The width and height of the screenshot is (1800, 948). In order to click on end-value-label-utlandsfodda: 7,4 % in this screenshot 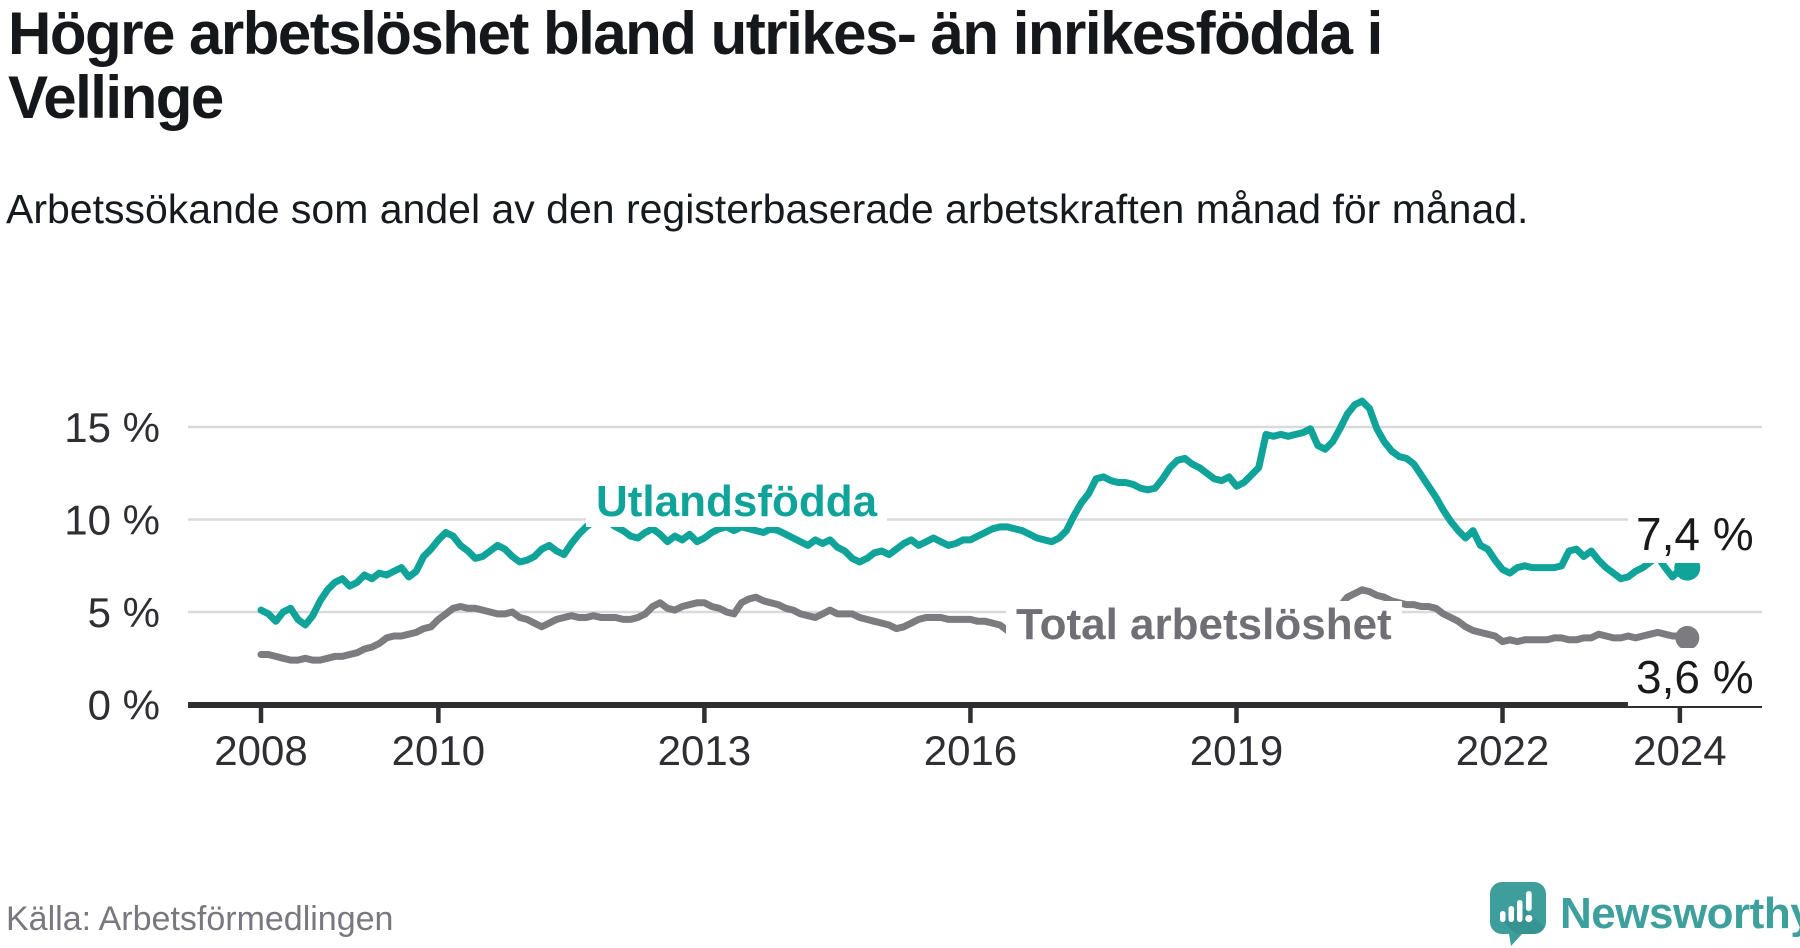, I will do `click(1695, 534)`.